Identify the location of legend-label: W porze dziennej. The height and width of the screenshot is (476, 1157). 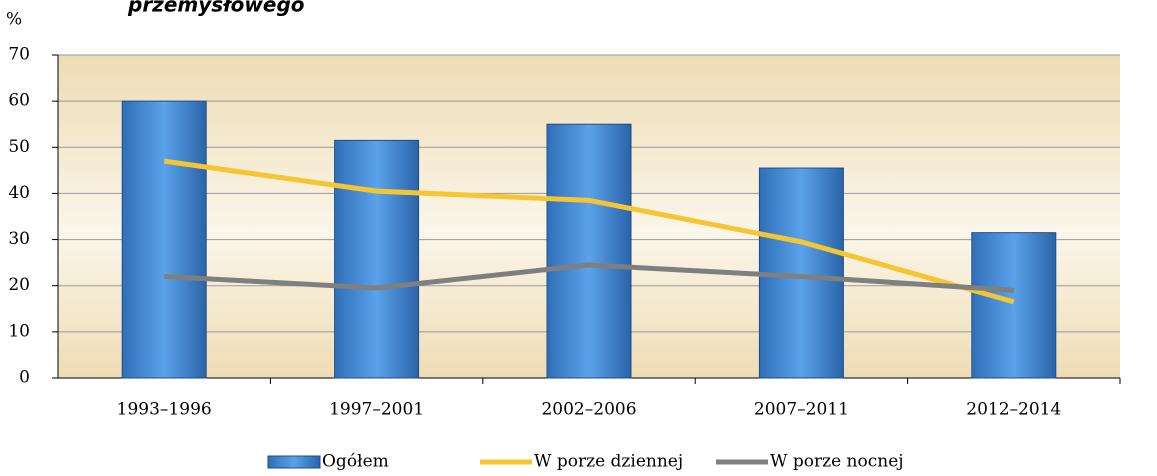
(608, 462).